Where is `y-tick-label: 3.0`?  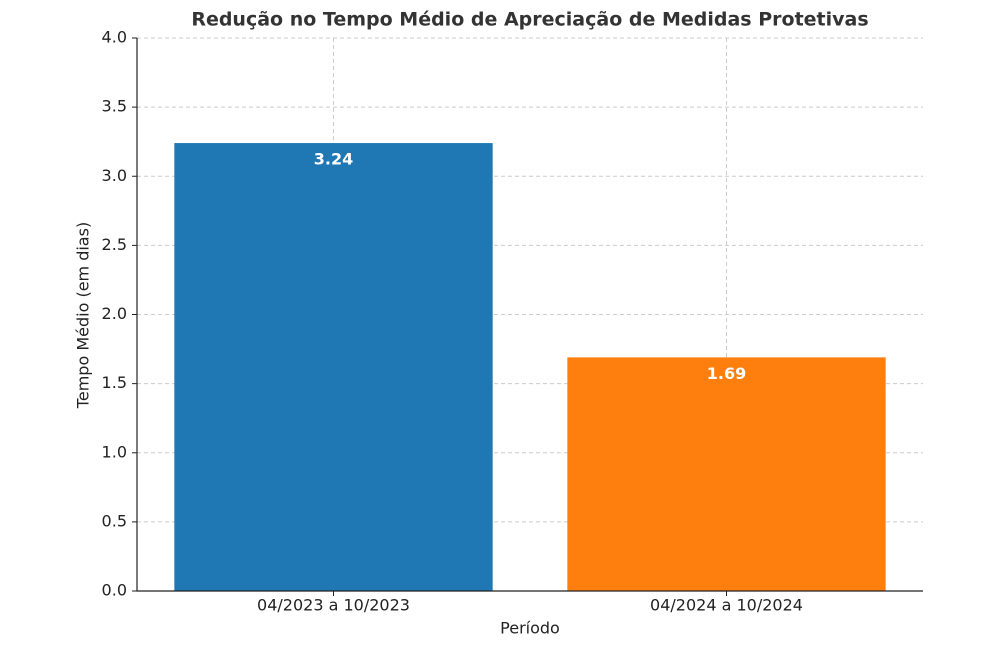
y-tick-label: 3.0 is located at coordinates (114, 175).